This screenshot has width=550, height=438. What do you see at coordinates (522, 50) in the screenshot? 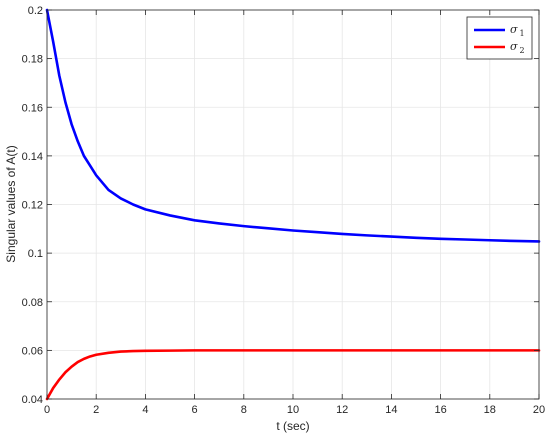
I see `legend-subscript: 2` at bounding box center [522, 50].